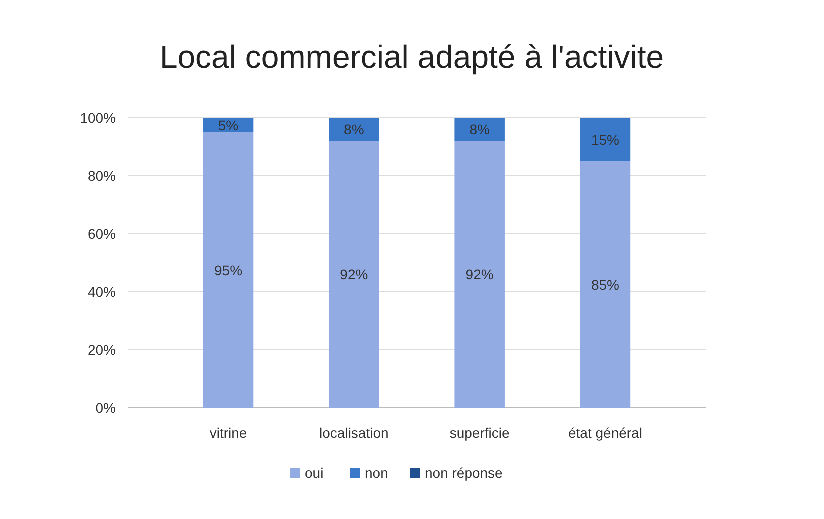 The width and height of the screenshot is (824, 519). Describe the element at coordinates (102, 176) in the screenshot. I see `y-tick-label: 80%` at that location.